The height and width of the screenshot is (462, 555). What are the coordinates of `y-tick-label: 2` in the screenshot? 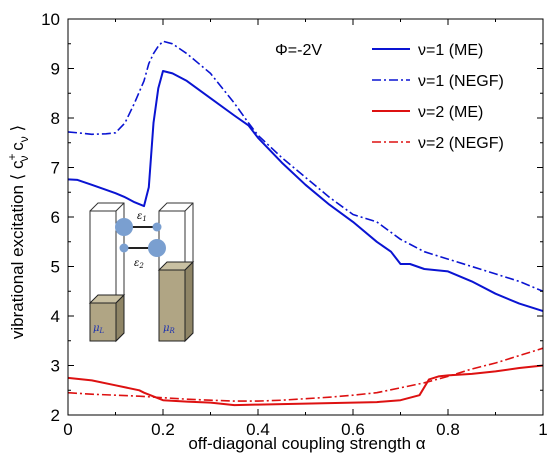 It's located at (55, 415).